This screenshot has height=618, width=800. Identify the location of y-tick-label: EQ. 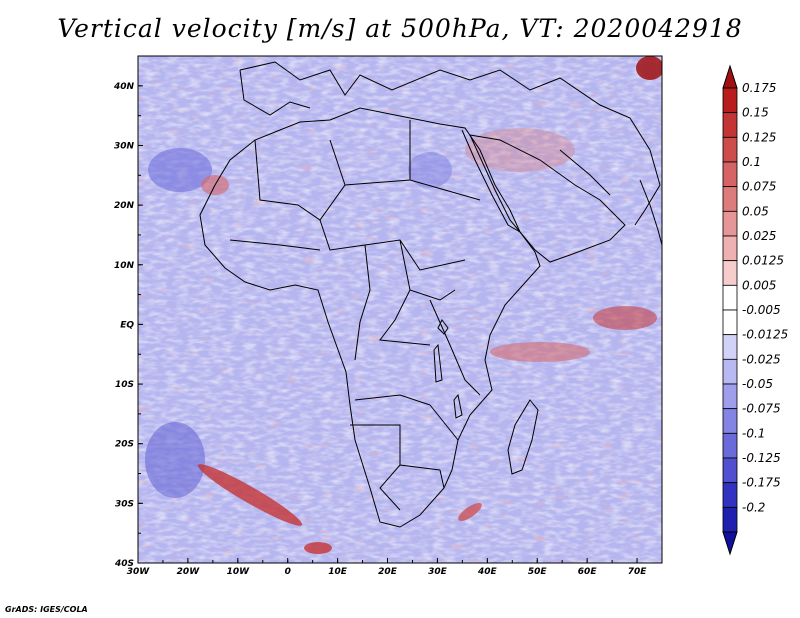
(127, 325).